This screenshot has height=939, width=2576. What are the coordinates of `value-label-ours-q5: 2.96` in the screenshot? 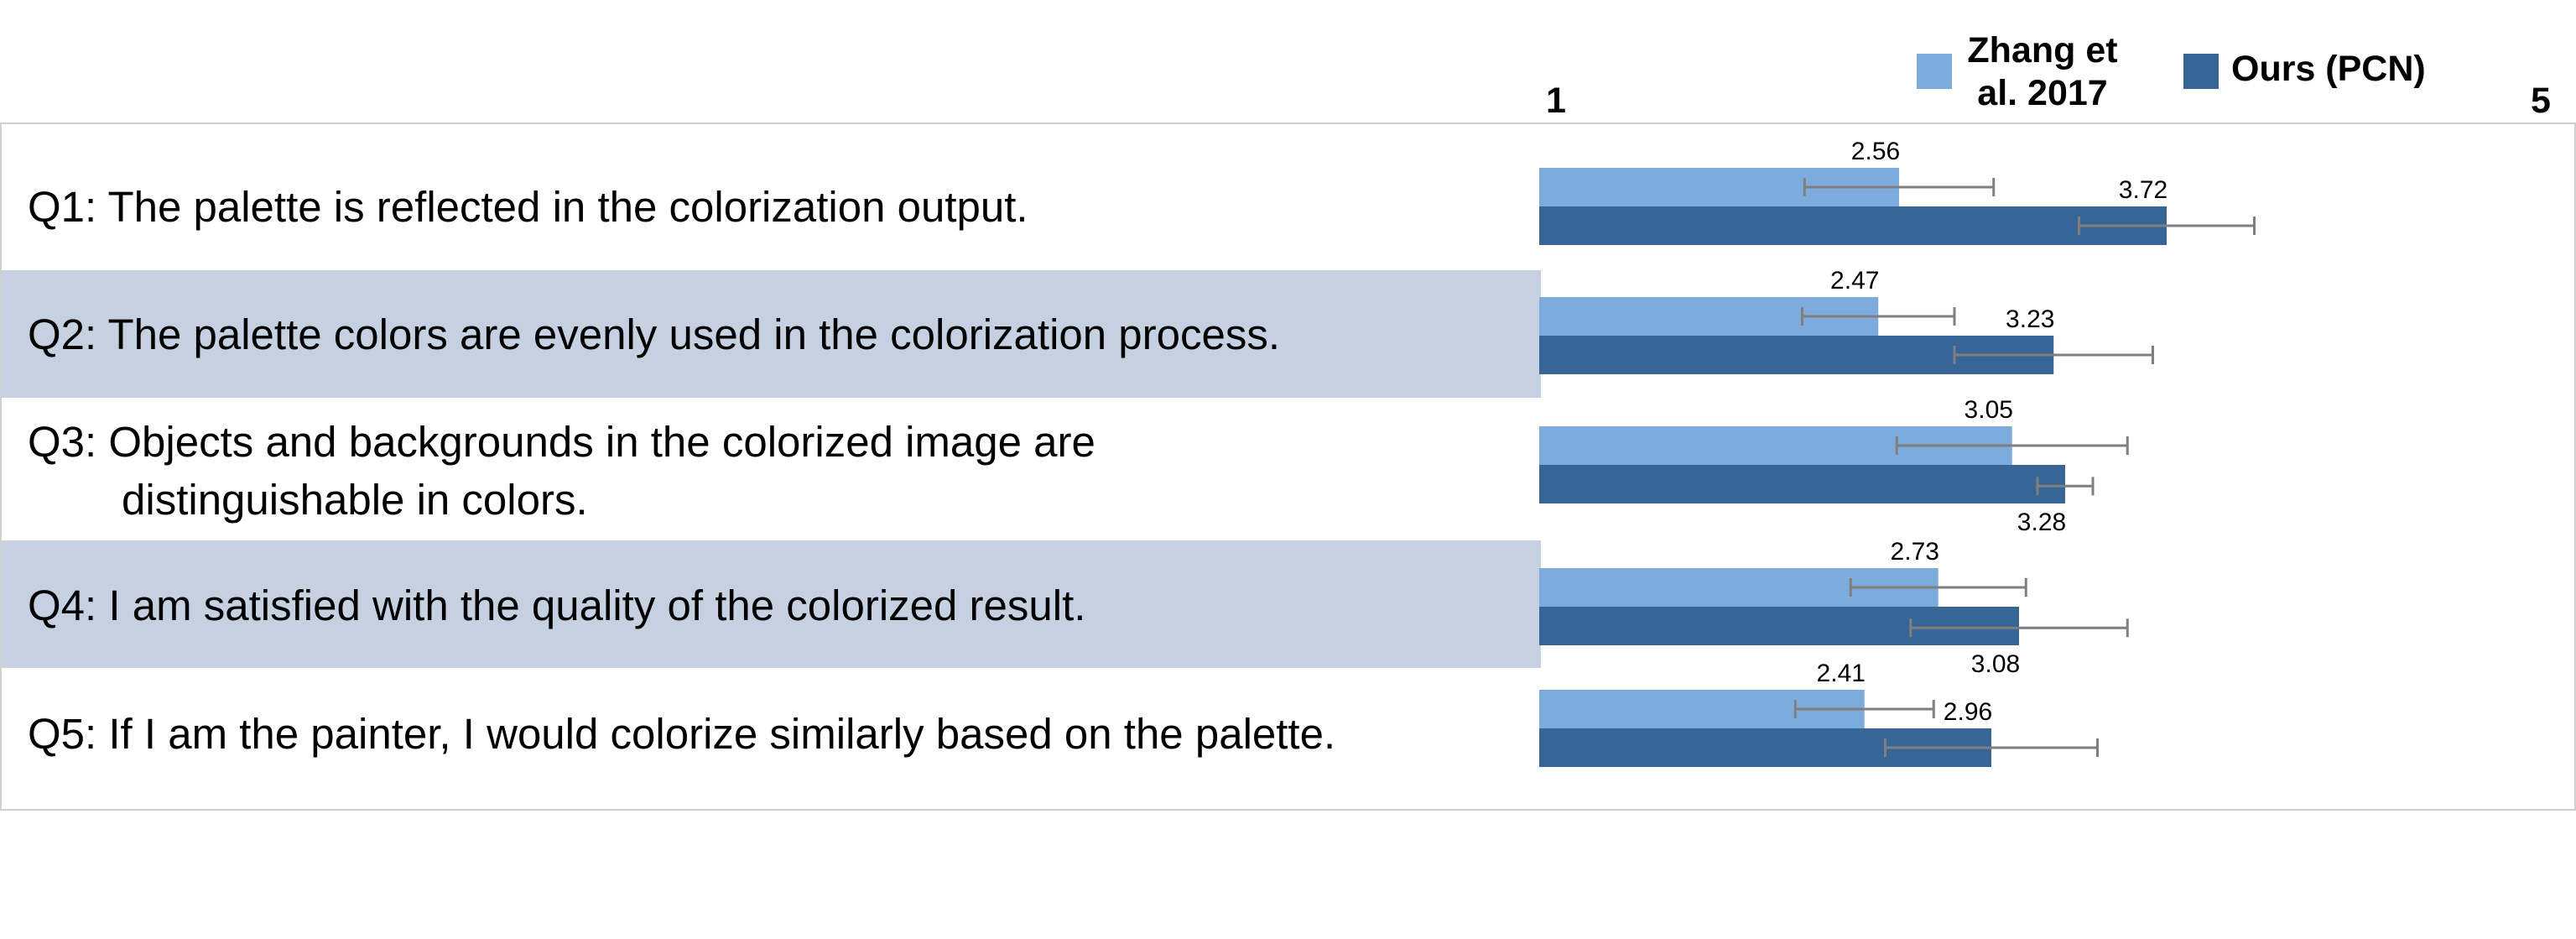 It's located at (1968, 712).